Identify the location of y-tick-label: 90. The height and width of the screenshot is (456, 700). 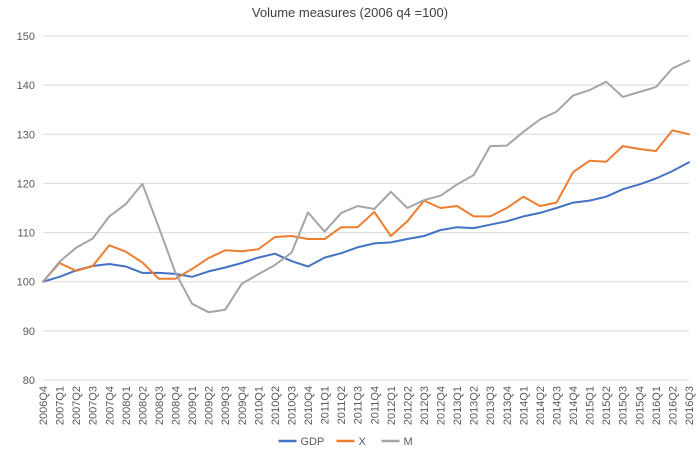
(29, 332).